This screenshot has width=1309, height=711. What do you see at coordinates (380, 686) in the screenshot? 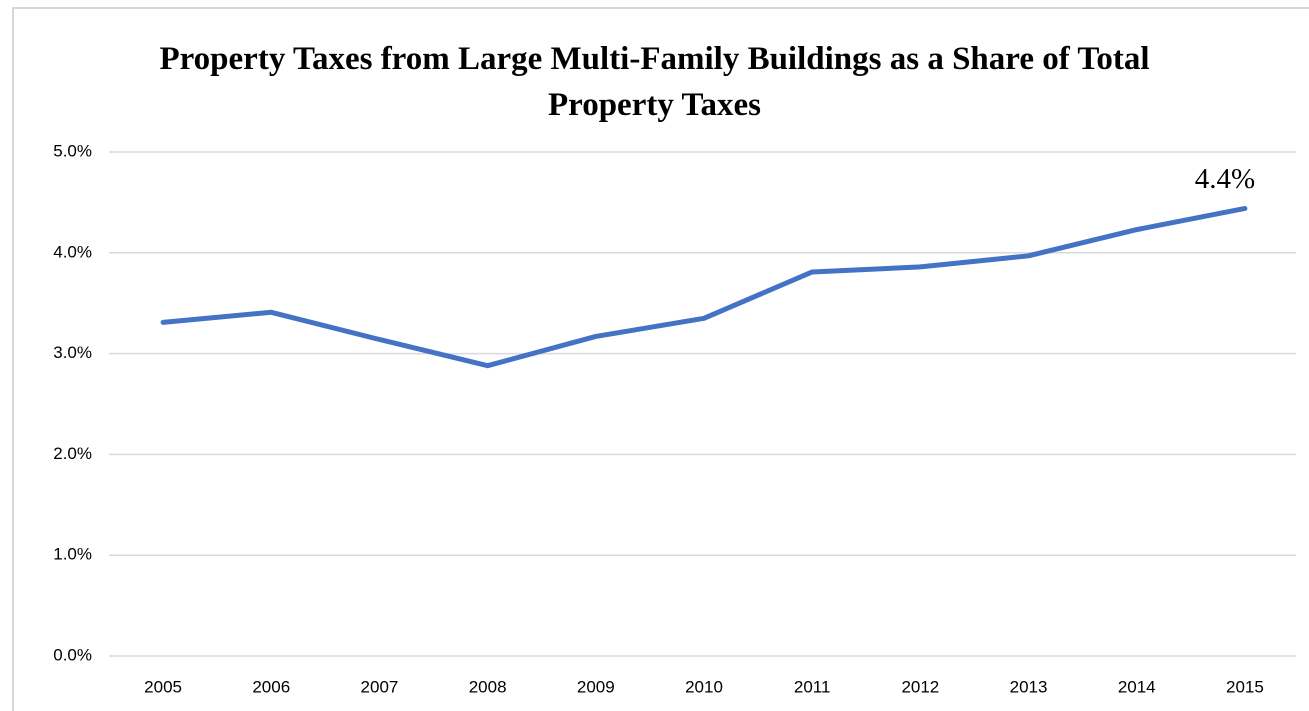
I see `x-tick-label: 2007` at bounding box center [380, 686].